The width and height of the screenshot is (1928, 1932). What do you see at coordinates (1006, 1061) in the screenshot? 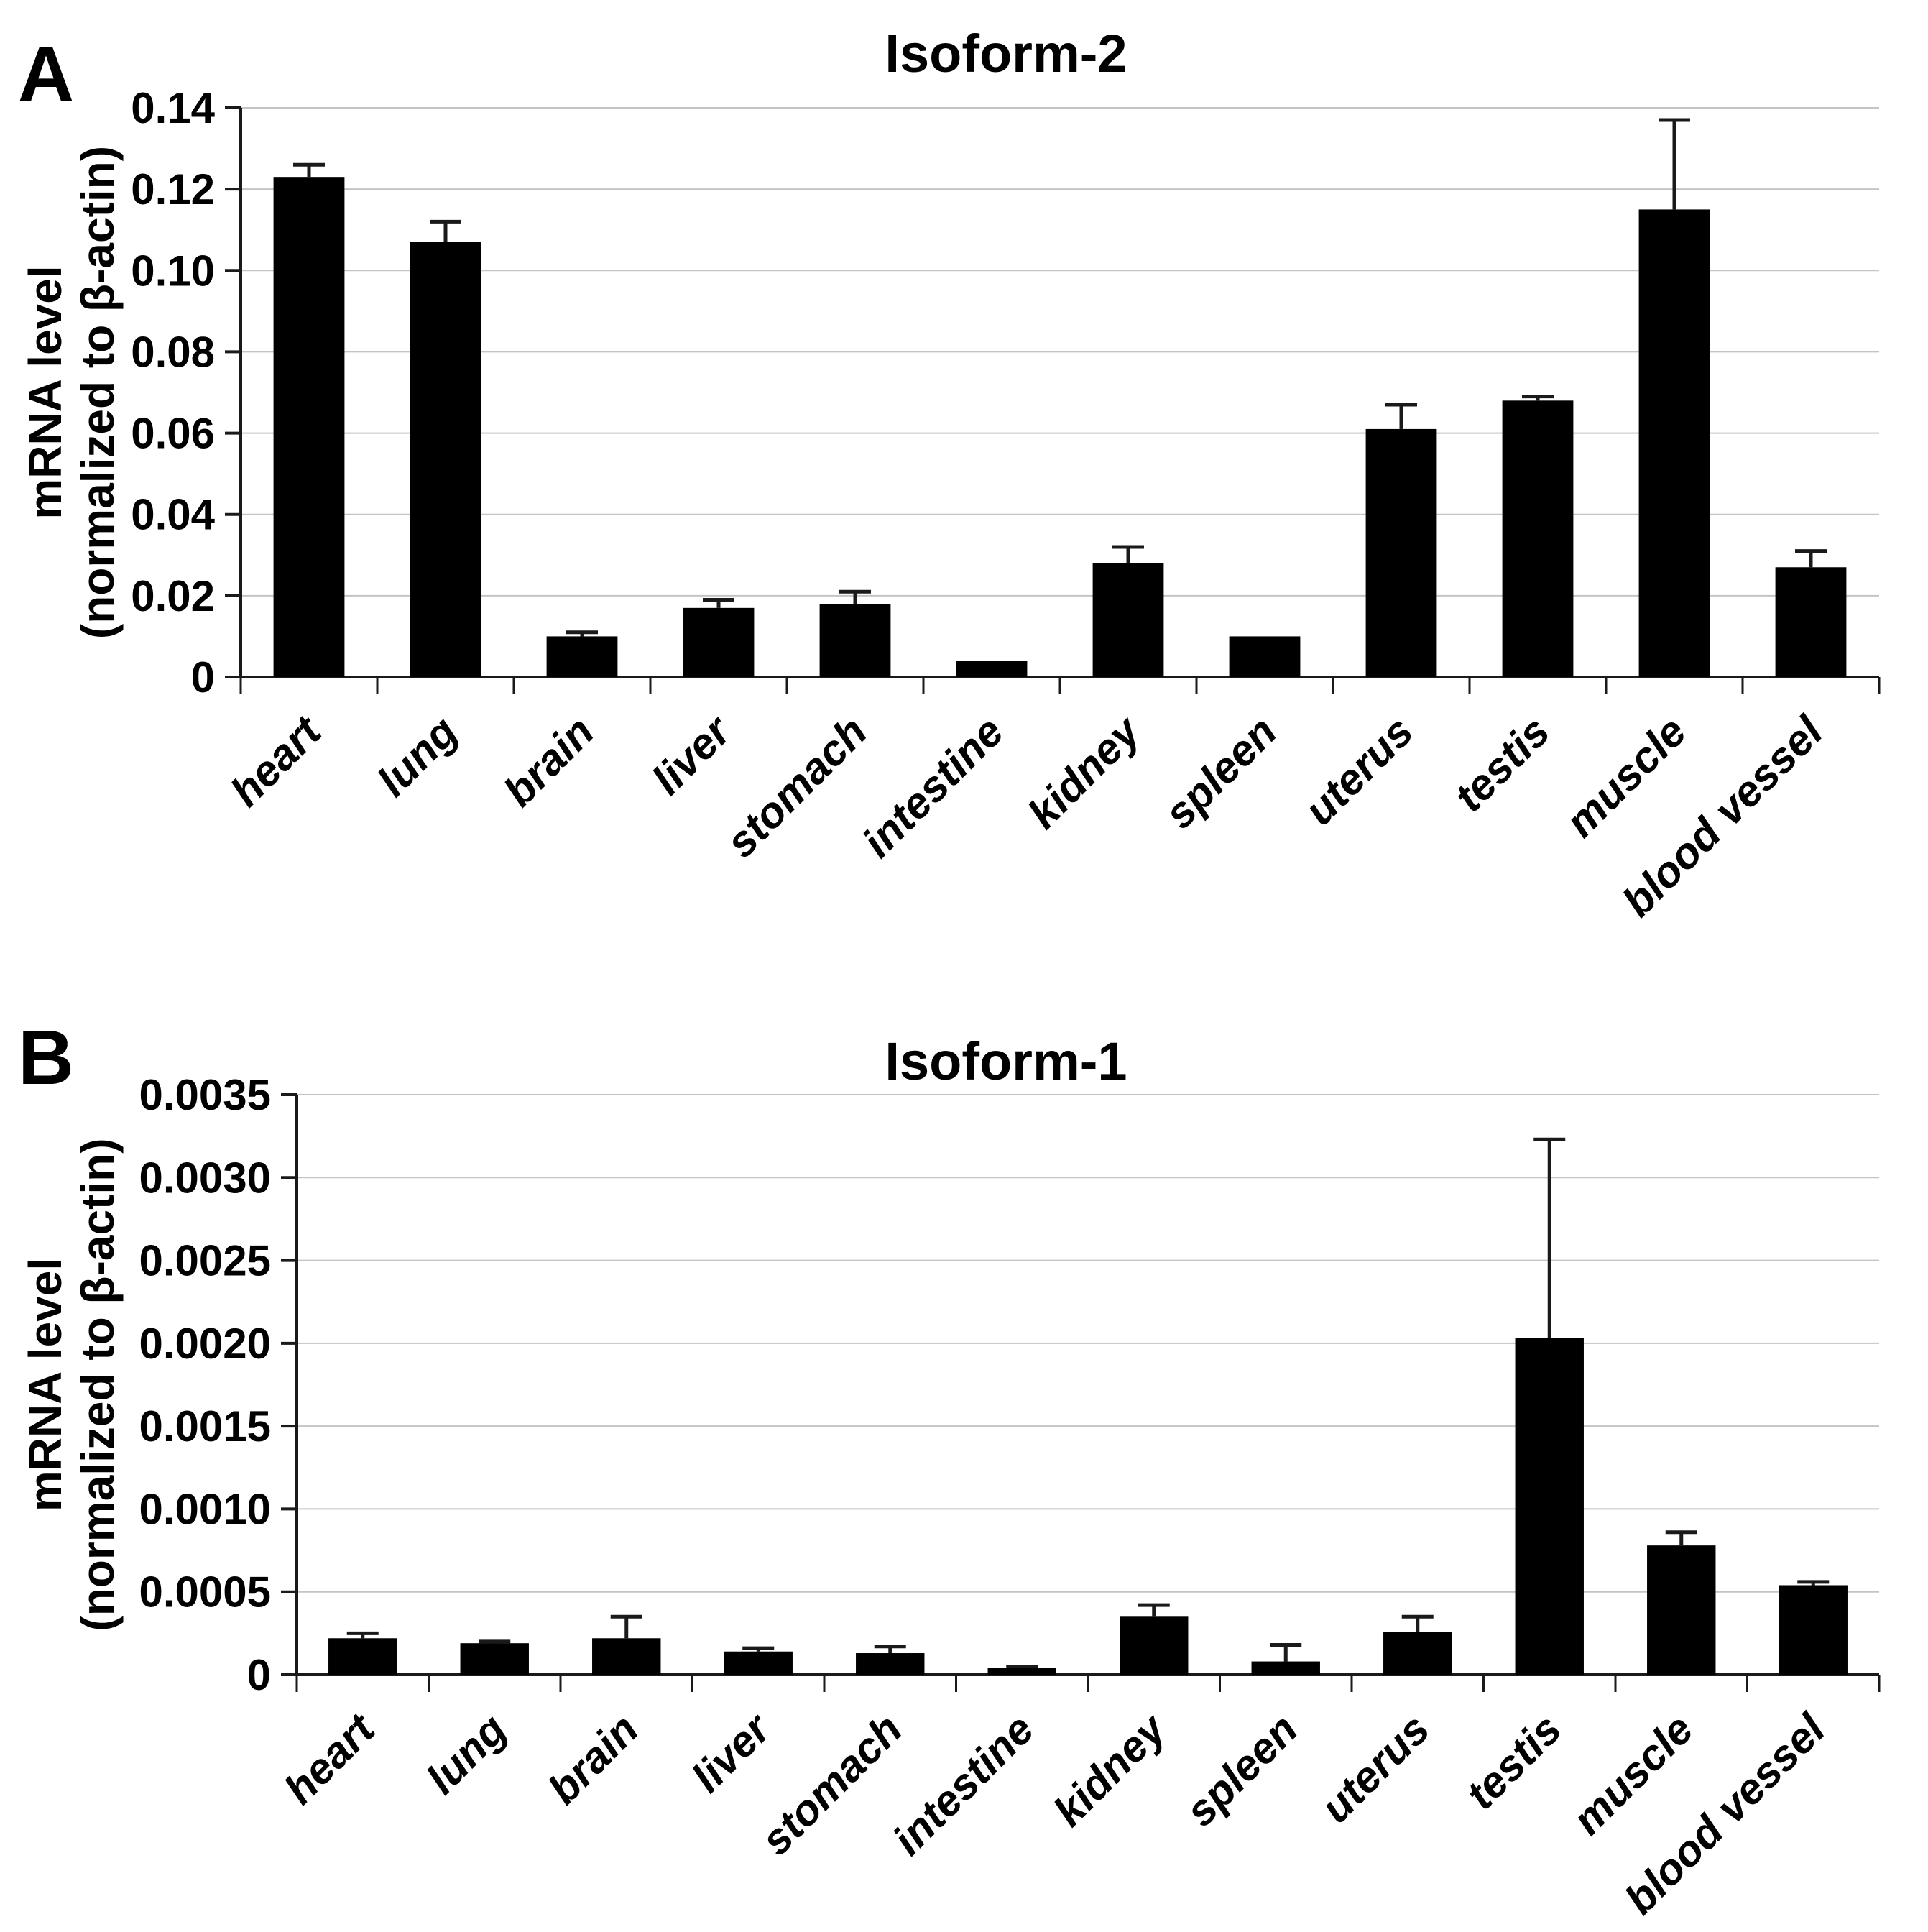
I see `chart-title: Isoform-1` at bounding box center [1006, 1061].